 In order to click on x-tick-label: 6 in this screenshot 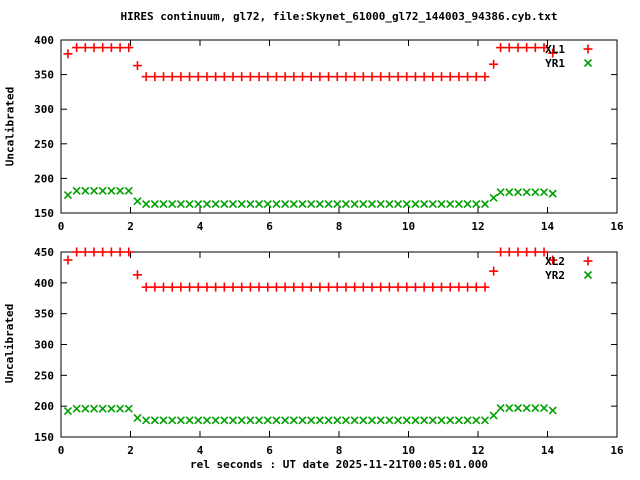, I will do `click(269, 226)`.